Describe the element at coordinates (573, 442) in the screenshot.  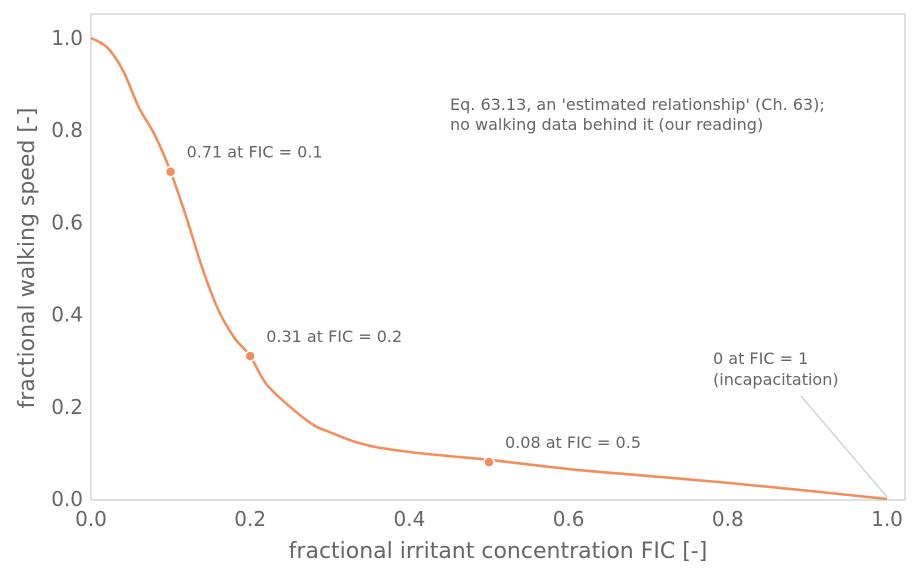
I see `marker-label: 0.08 at FIC = 0.5` at that location.